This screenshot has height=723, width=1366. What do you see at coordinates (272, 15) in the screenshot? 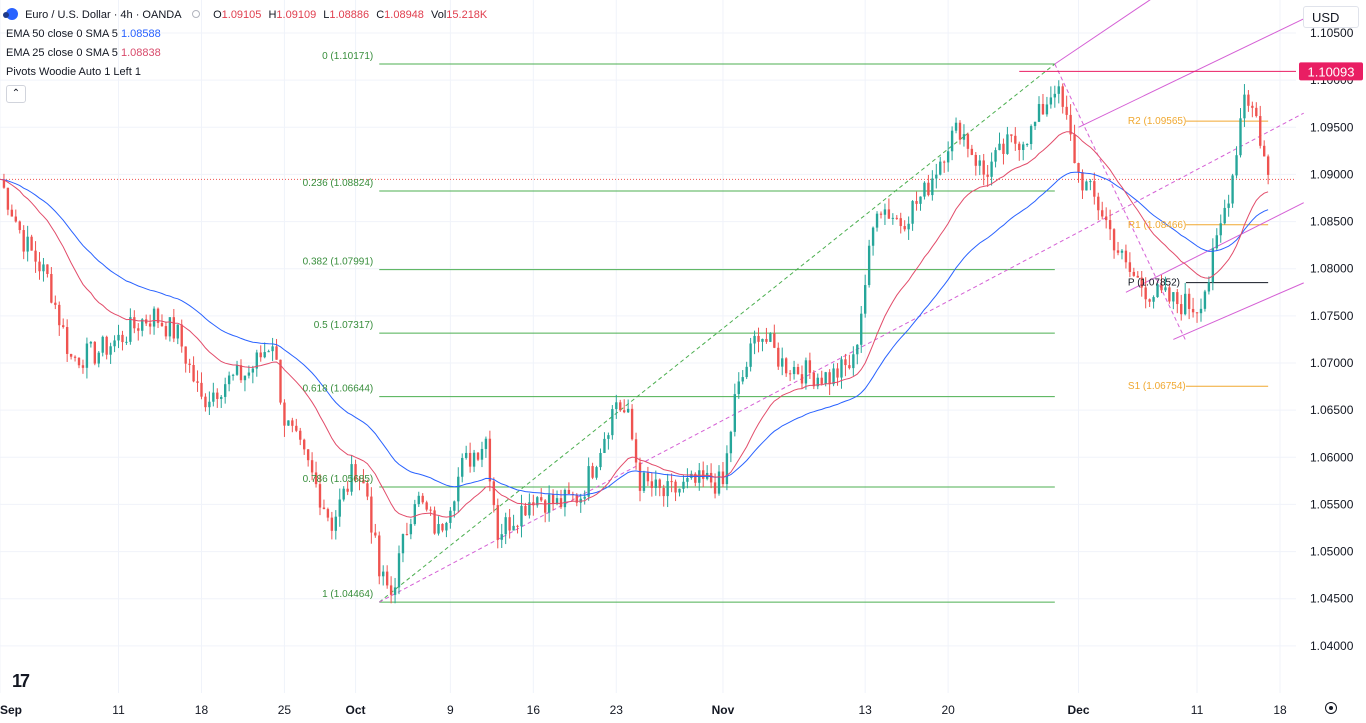
I see `high-label: H` at bounding box center [272, 15].